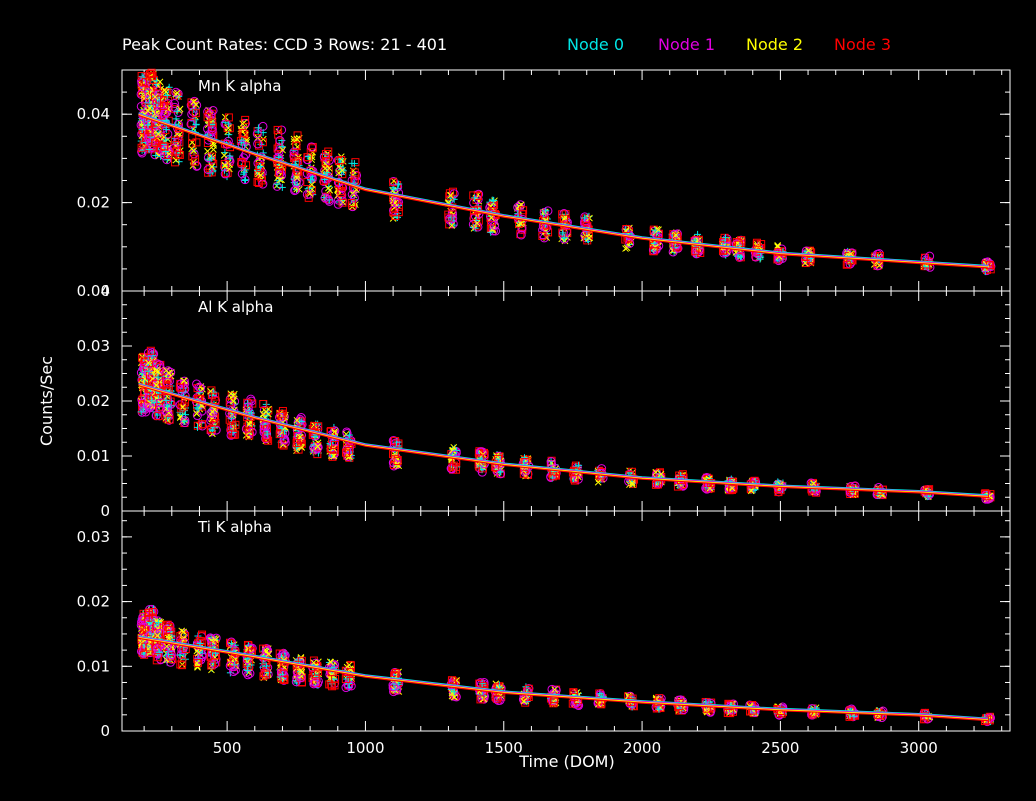 This screenshot has width=1036, height=801. Describe the element at coordinates (93, 401) in the screenshot. I see `y-tick-label: 0.02` at that location.